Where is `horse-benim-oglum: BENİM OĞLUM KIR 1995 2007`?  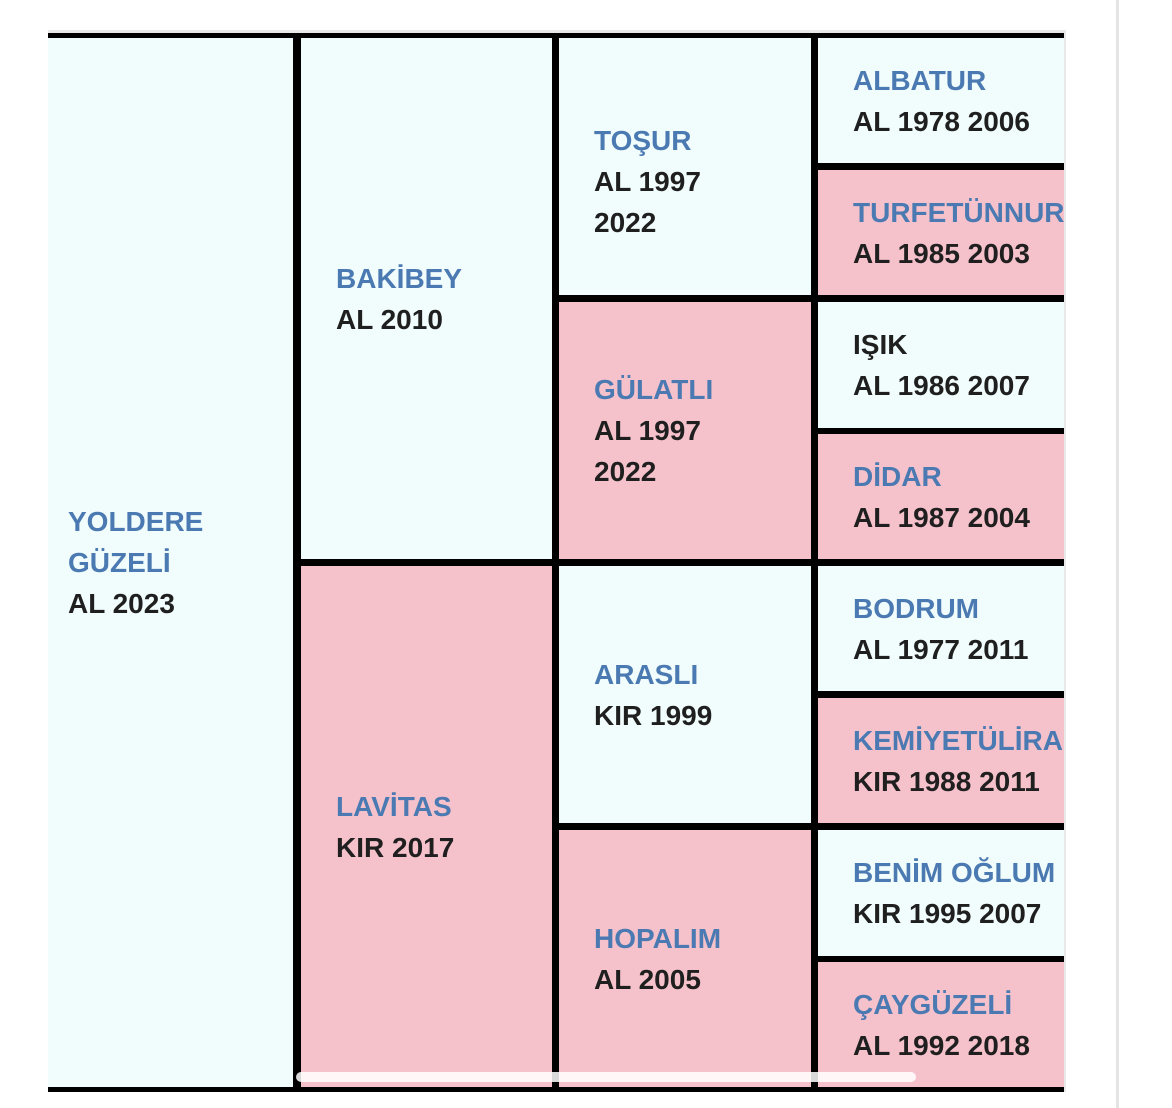 horse-benim-oglum: BENİM OĞLUM KIR 1995 2007 is located at coordinates (941, 893).